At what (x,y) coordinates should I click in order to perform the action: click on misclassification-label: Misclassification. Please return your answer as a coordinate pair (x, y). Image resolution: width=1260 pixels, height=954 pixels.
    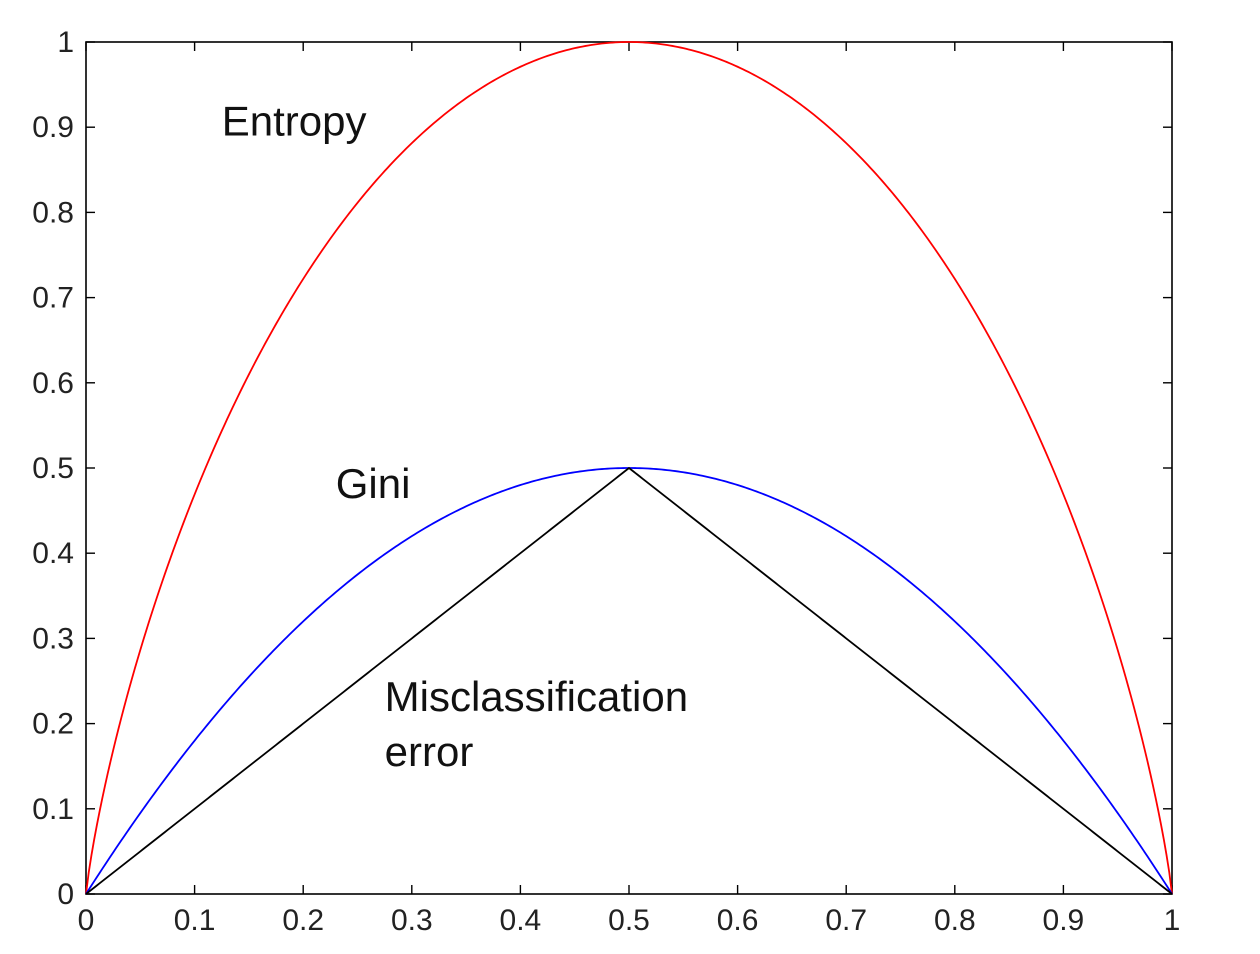
    Looking at the image, I should click on (536, 696).